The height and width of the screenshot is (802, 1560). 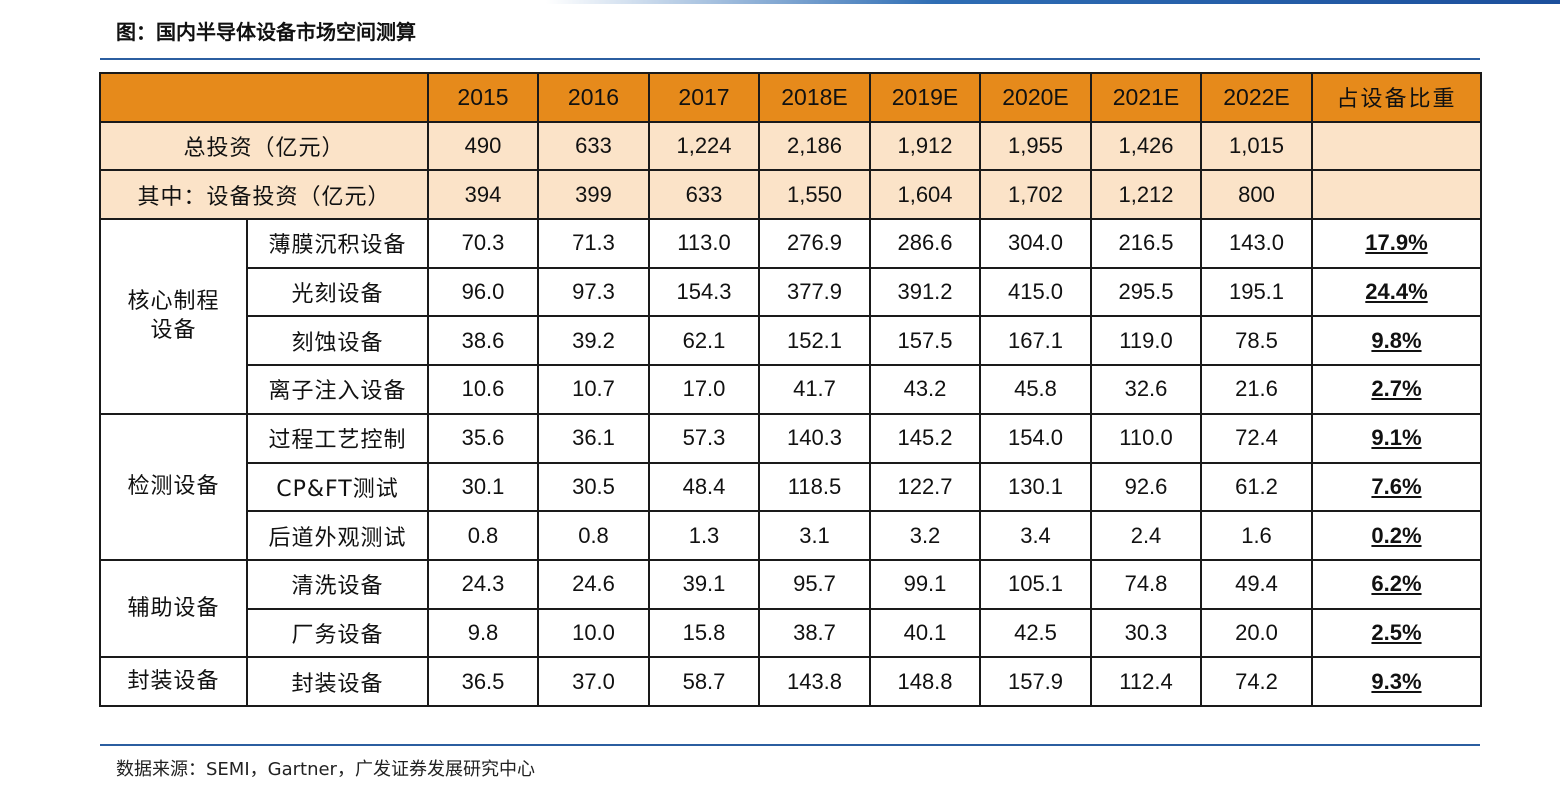 What do you see at coordinates (704, 584) in the screenshot?
I see `value-cell: 39.1` at bounding box center [704, 584].